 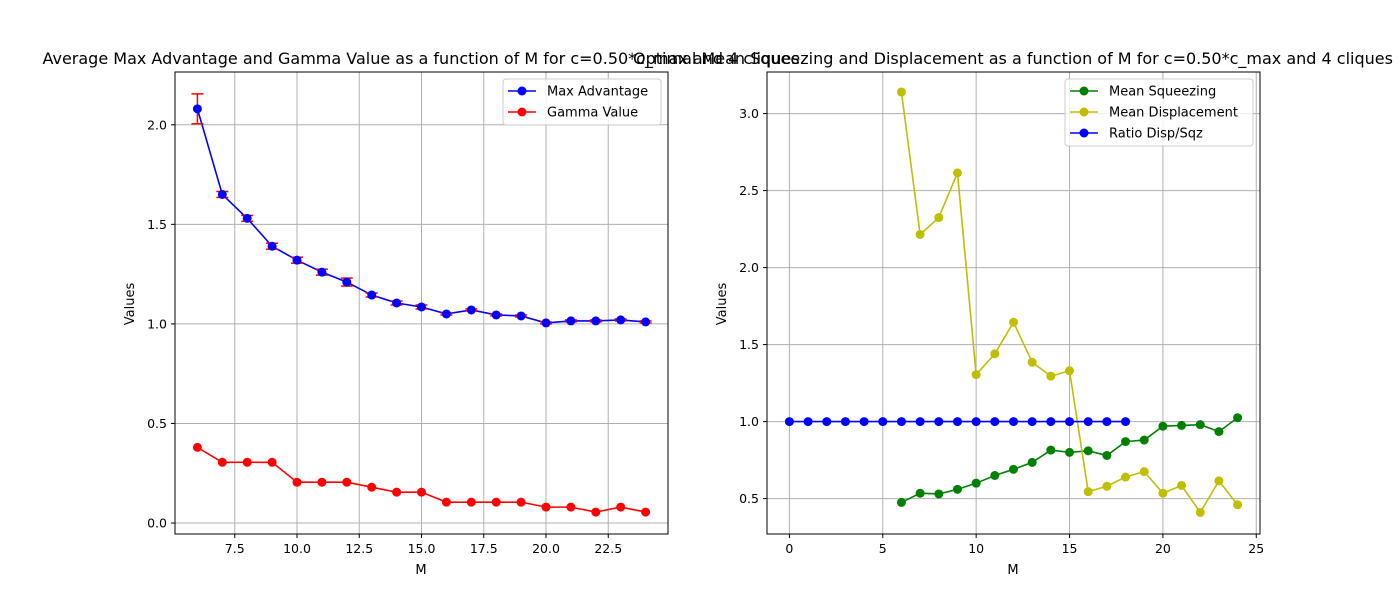 I want to click on x-tick-label: 12.5, so click(x=359, y=548).